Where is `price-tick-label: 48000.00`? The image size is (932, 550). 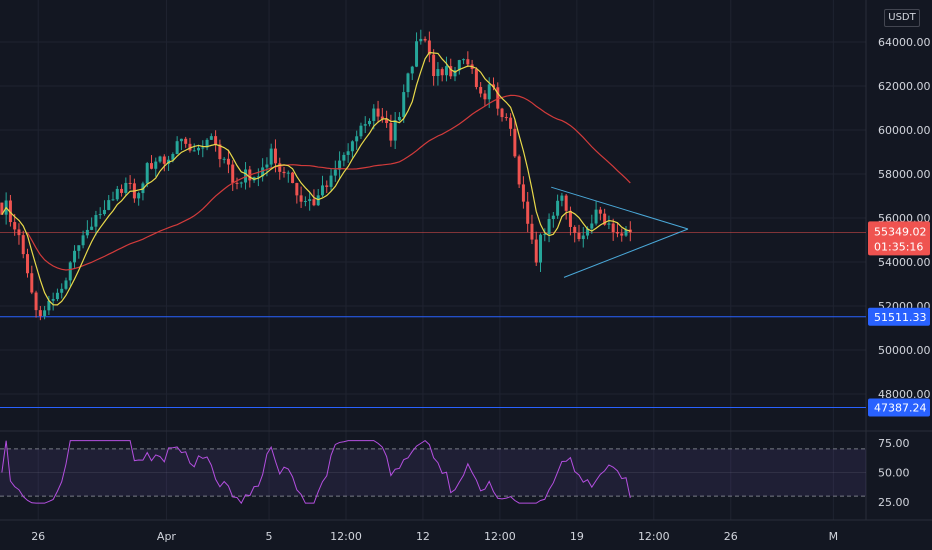 price-tick-label: 48000.00 is located at coordinates (904, 394).